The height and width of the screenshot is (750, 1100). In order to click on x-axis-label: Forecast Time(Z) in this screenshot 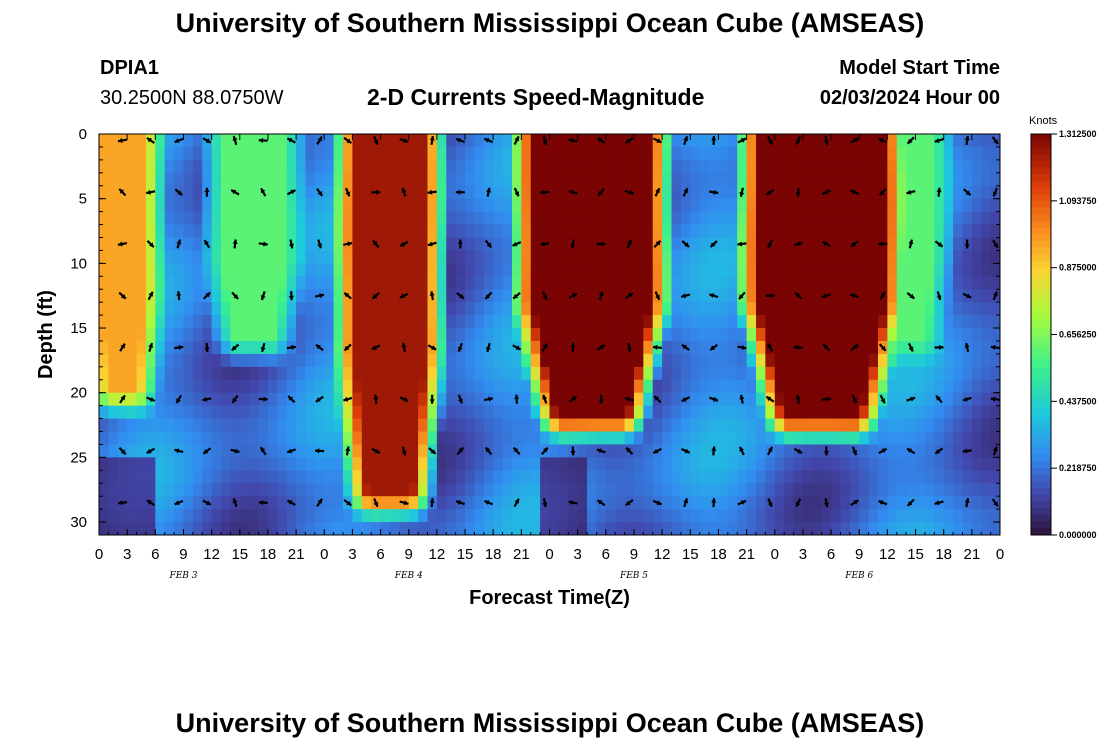, I will do `click(549, 598)`.